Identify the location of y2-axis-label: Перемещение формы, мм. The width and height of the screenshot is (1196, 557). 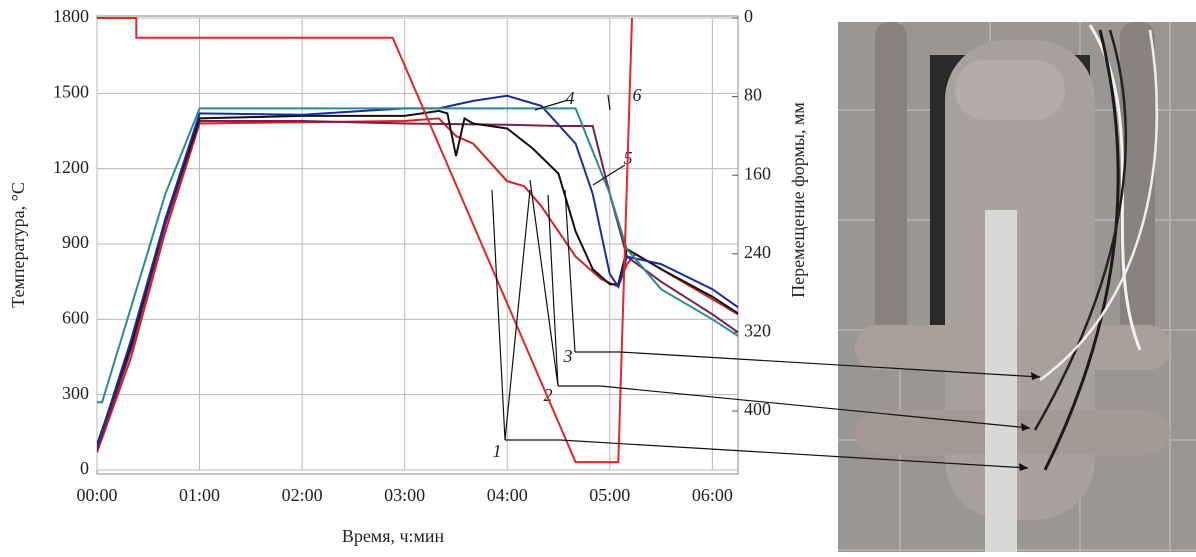
(798, 200).